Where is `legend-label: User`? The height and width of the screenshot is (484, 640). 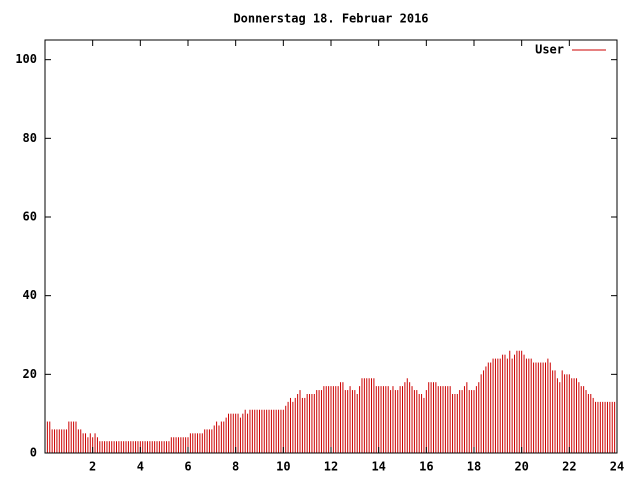
legend-label: User is located at coordinates (549, 50).